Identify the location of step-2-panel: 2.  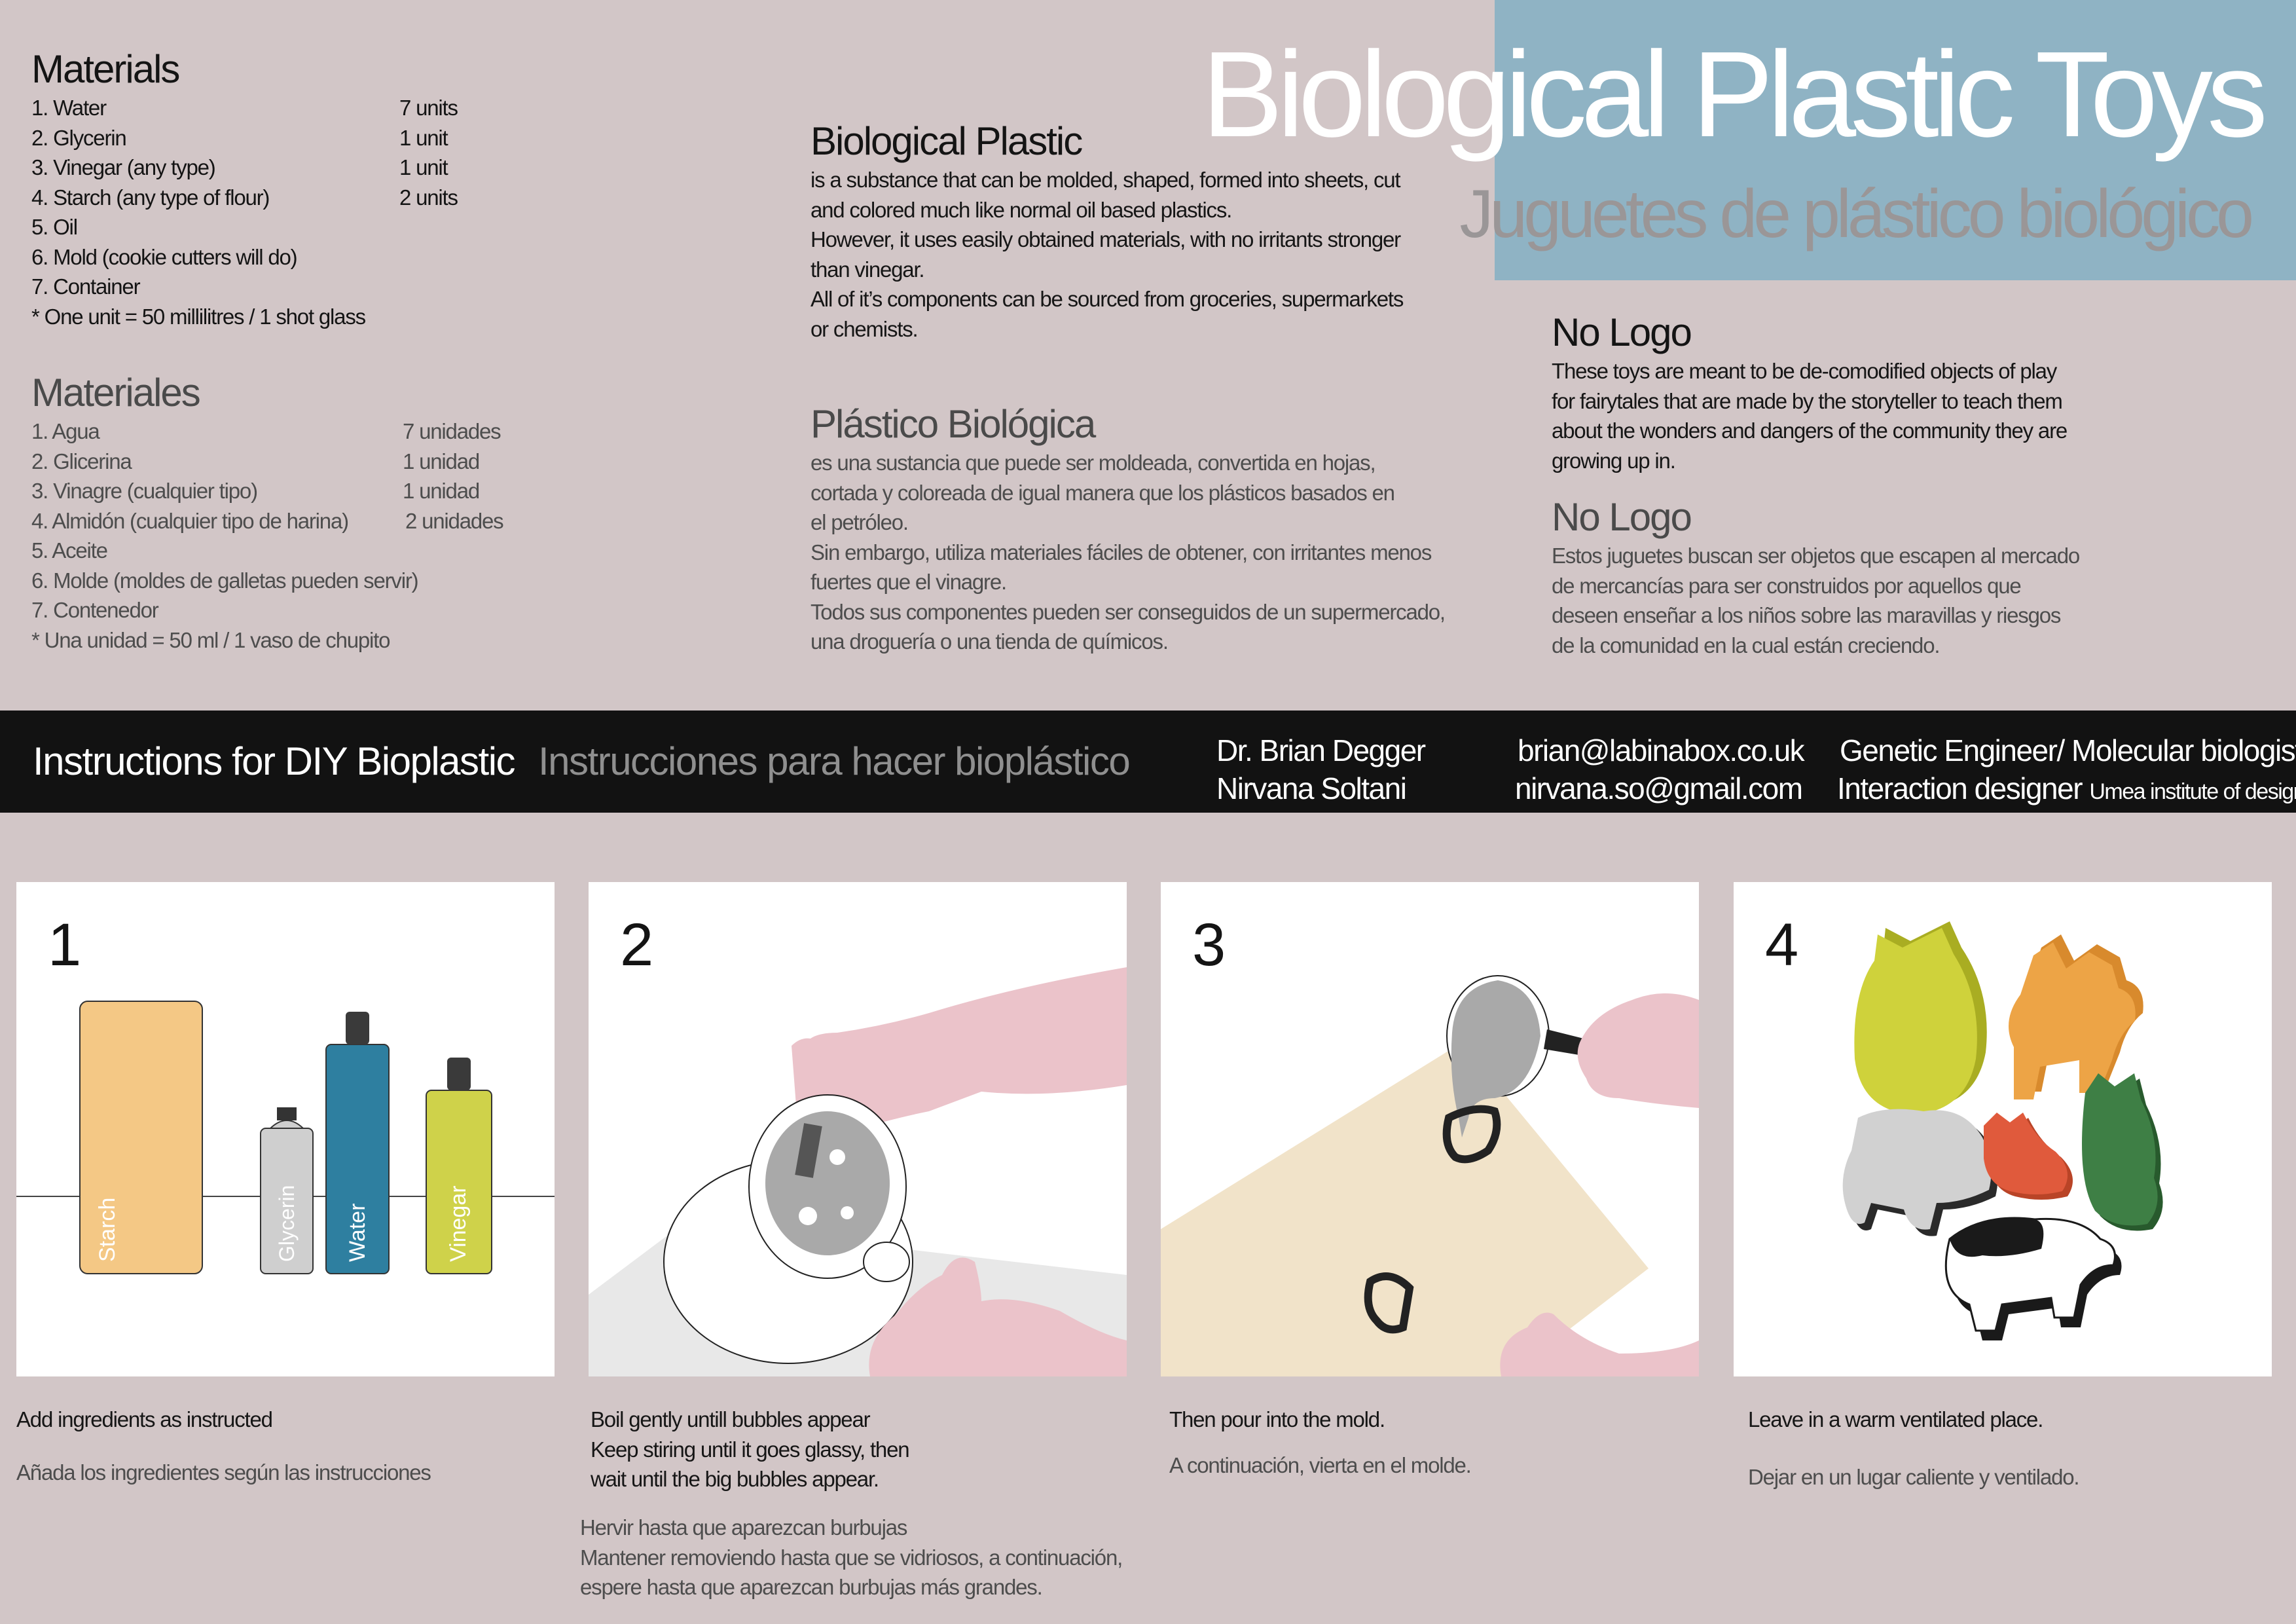
(858, 1129).